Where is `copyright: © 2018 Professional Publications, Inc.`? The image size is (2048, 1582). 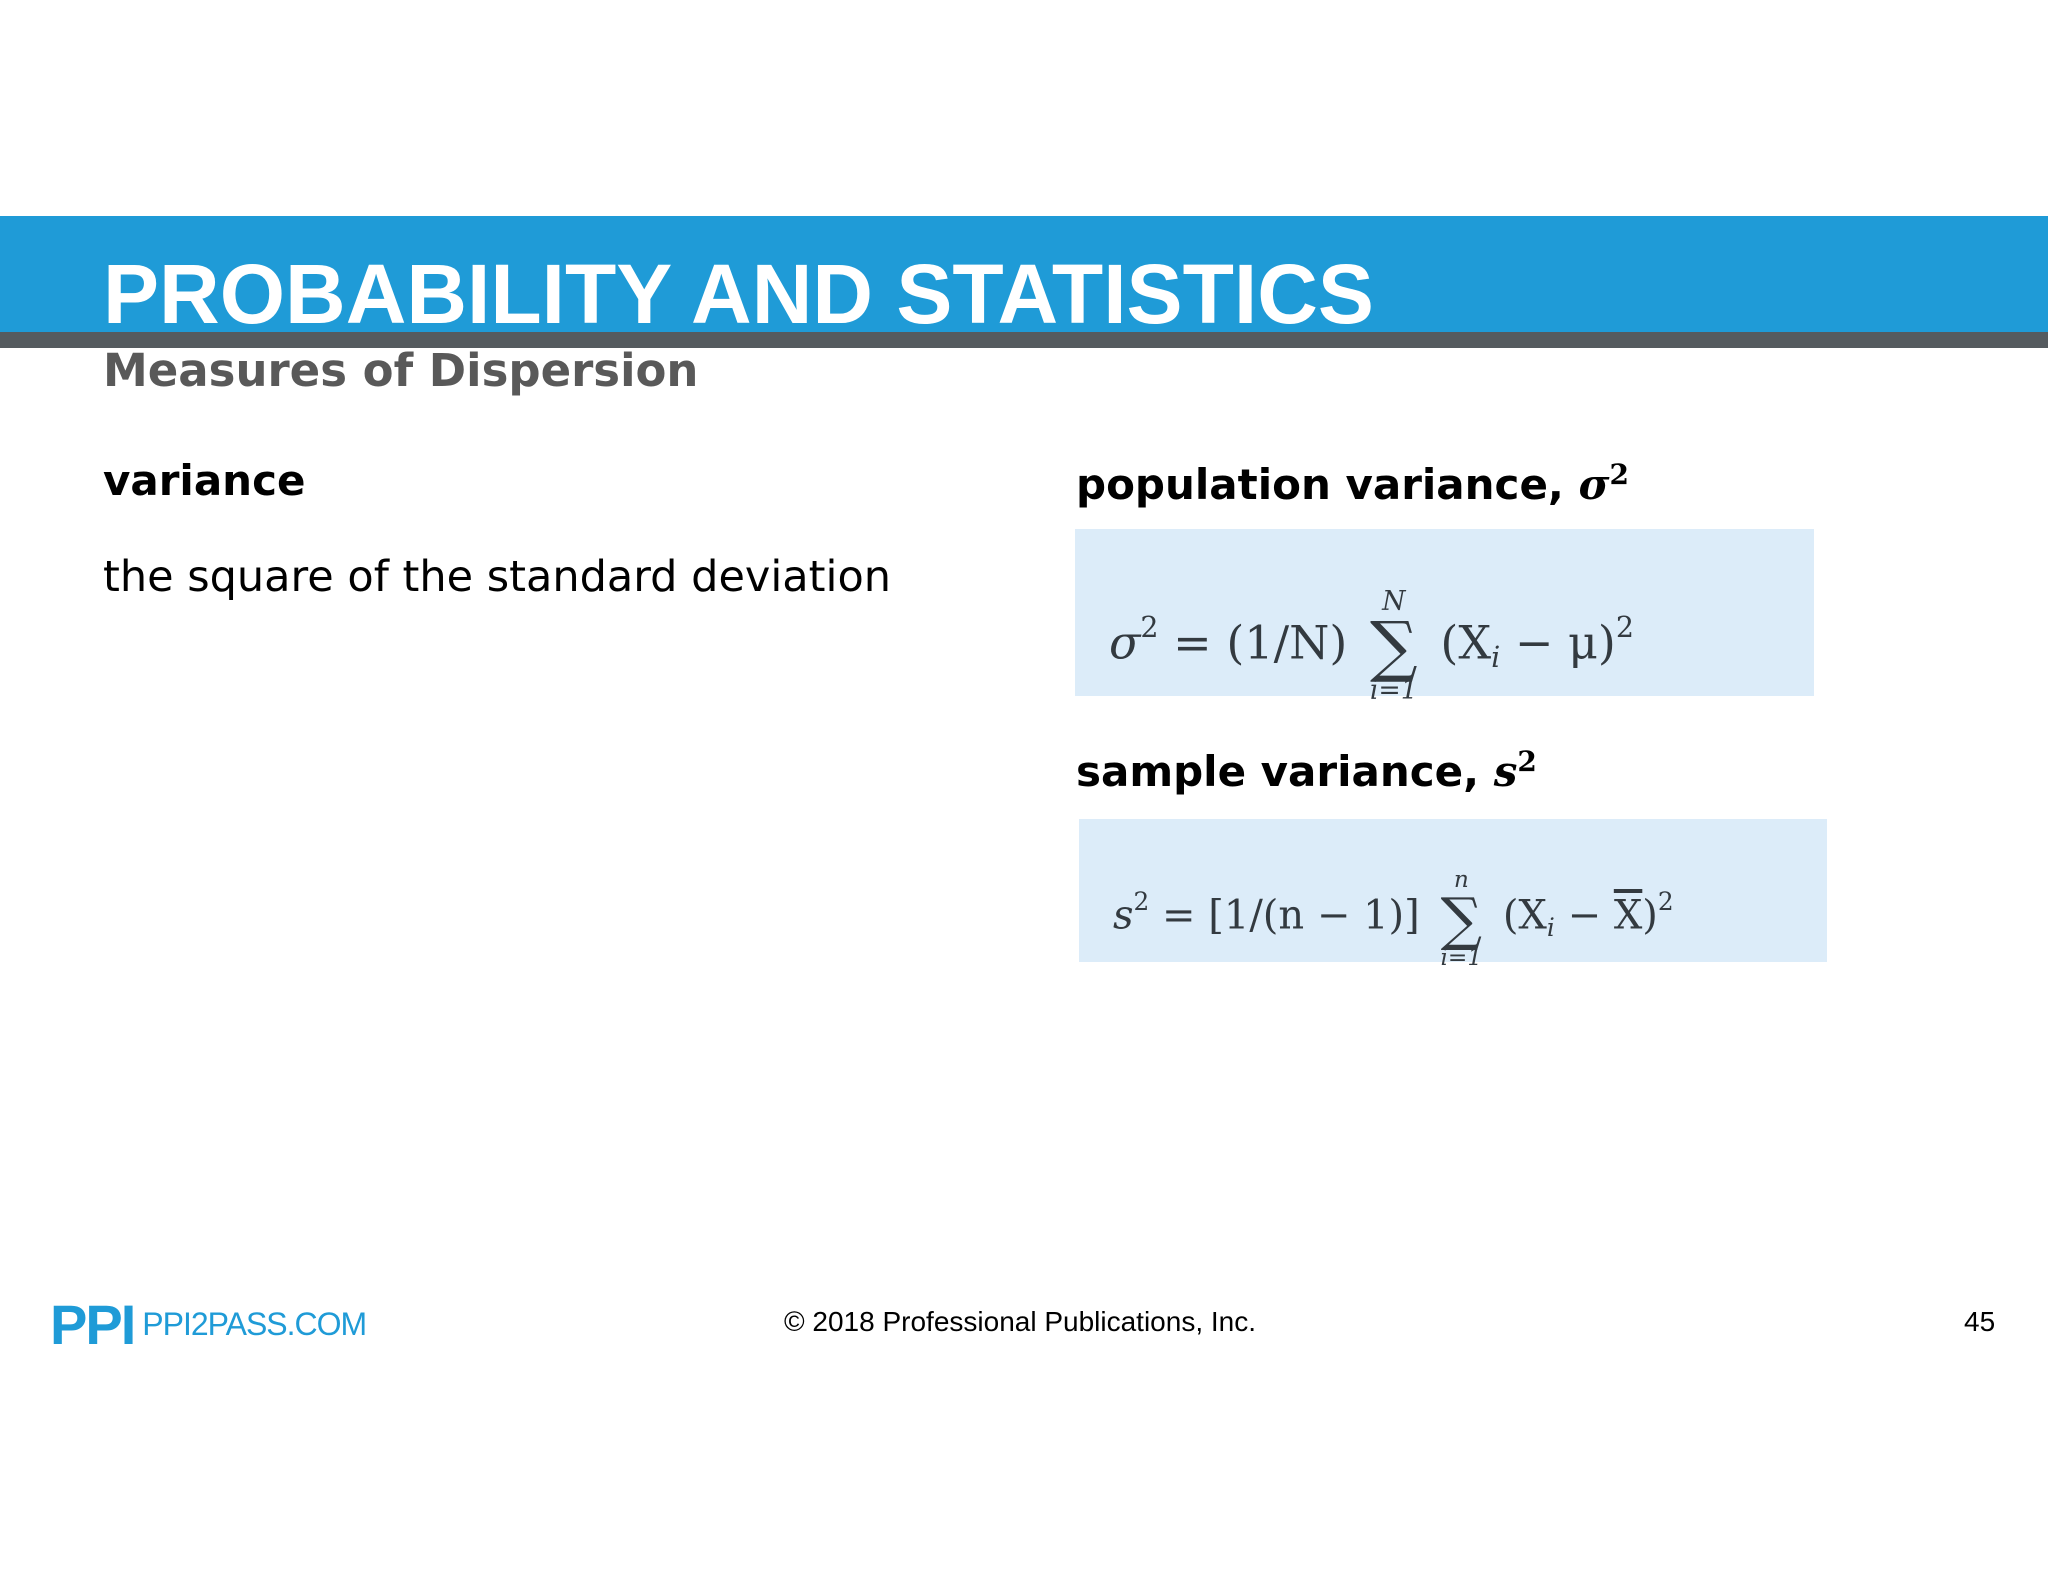 copyright: © 2018 Professional Publications, Inc. is located at coordinates (1020, 1321).